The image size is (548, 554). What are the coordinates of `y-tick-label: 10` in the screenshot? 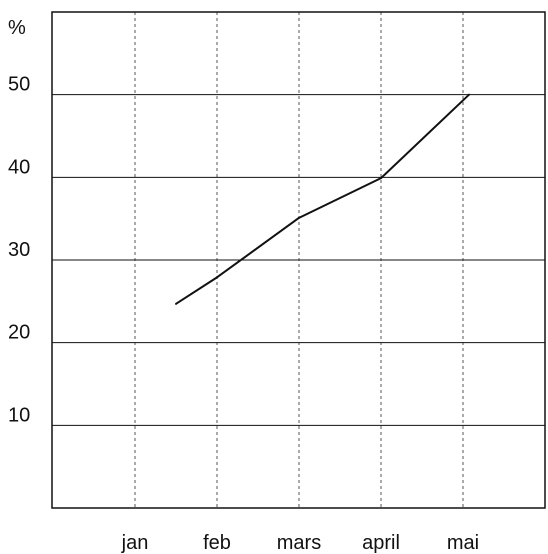 It's located at (19, 415).